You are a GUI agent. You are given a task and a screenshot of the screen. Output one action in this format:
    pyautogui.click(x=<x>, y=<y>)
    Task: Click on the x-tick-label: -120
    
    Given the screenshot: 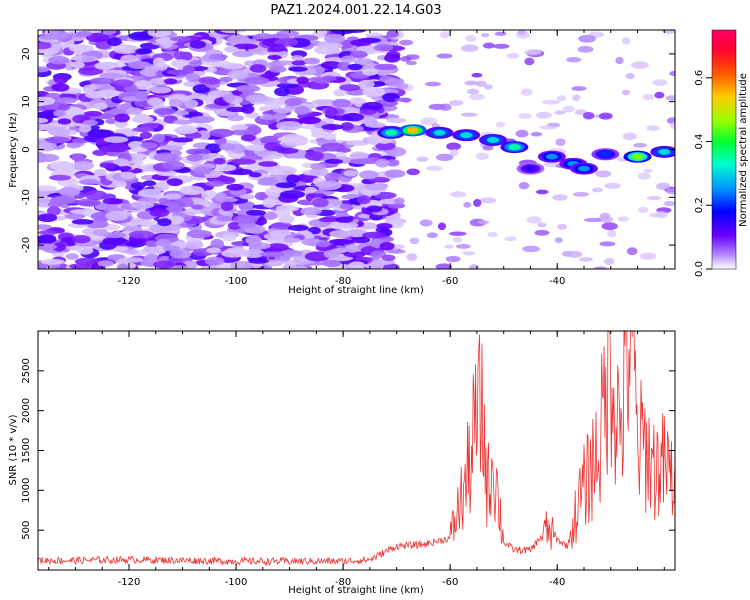 What is the action you would take?
    pyautogui.click(x=129, y=281)
    